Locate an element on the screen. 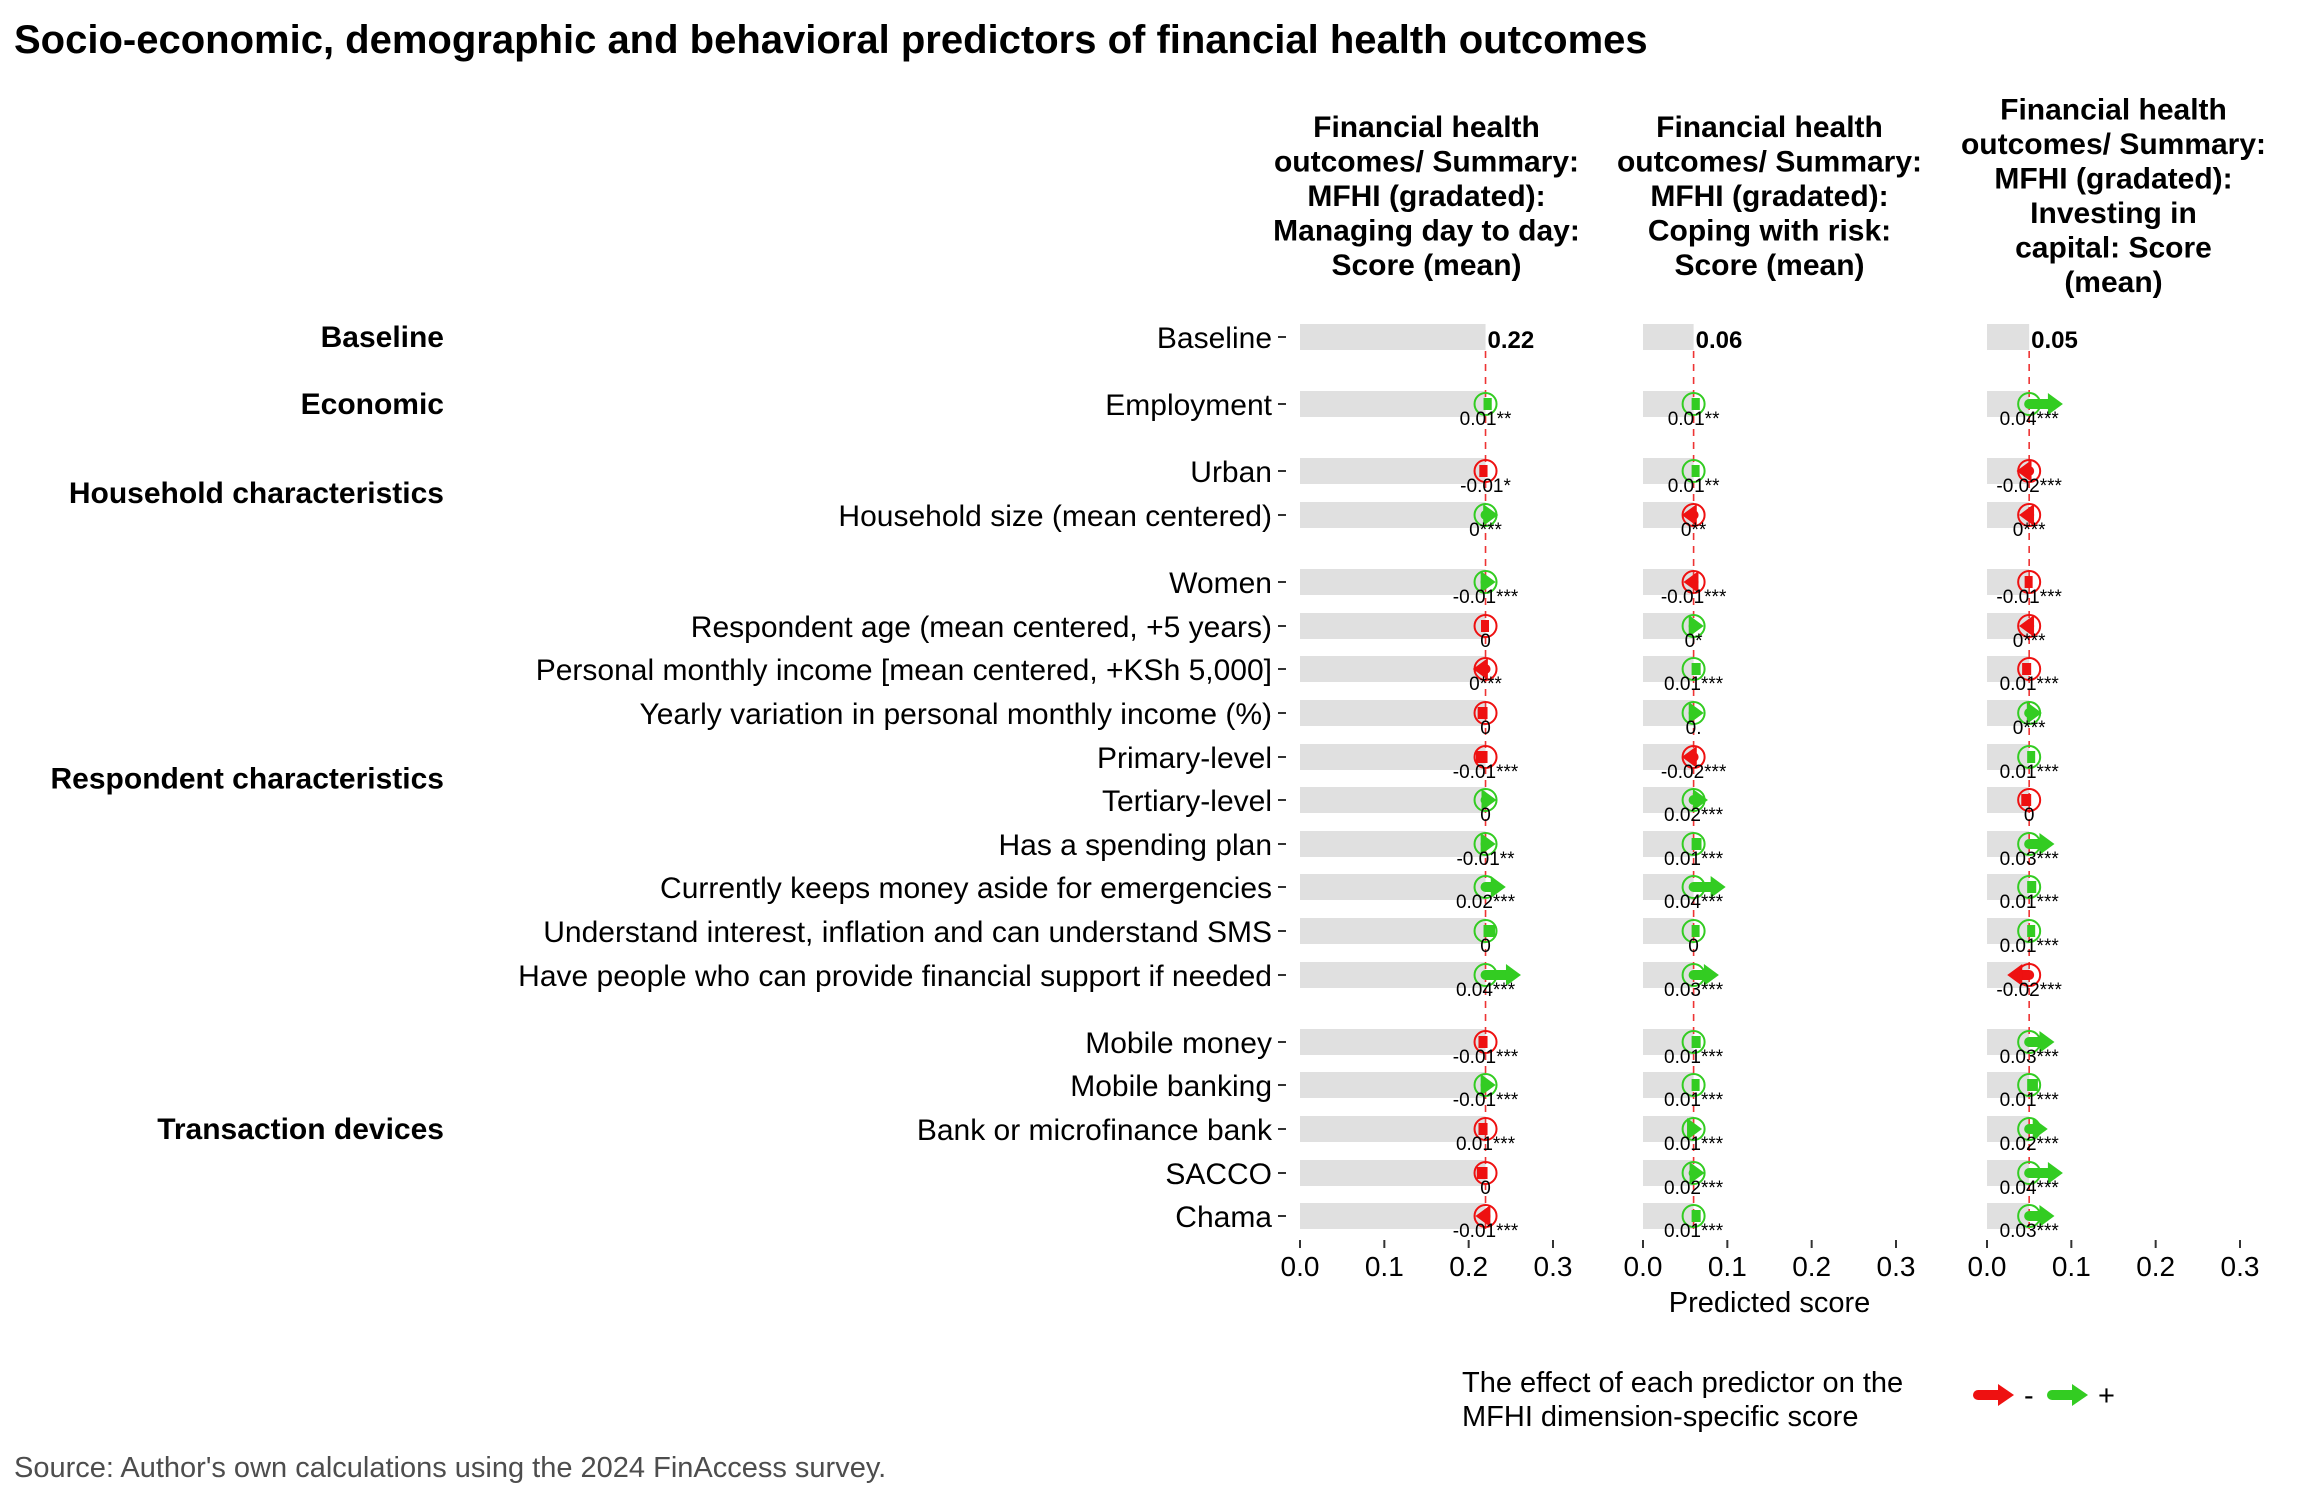 The height and width of the screenshot is (1497, 2304). row-label: Mobile banking is located at coordinates (1171, 1086).